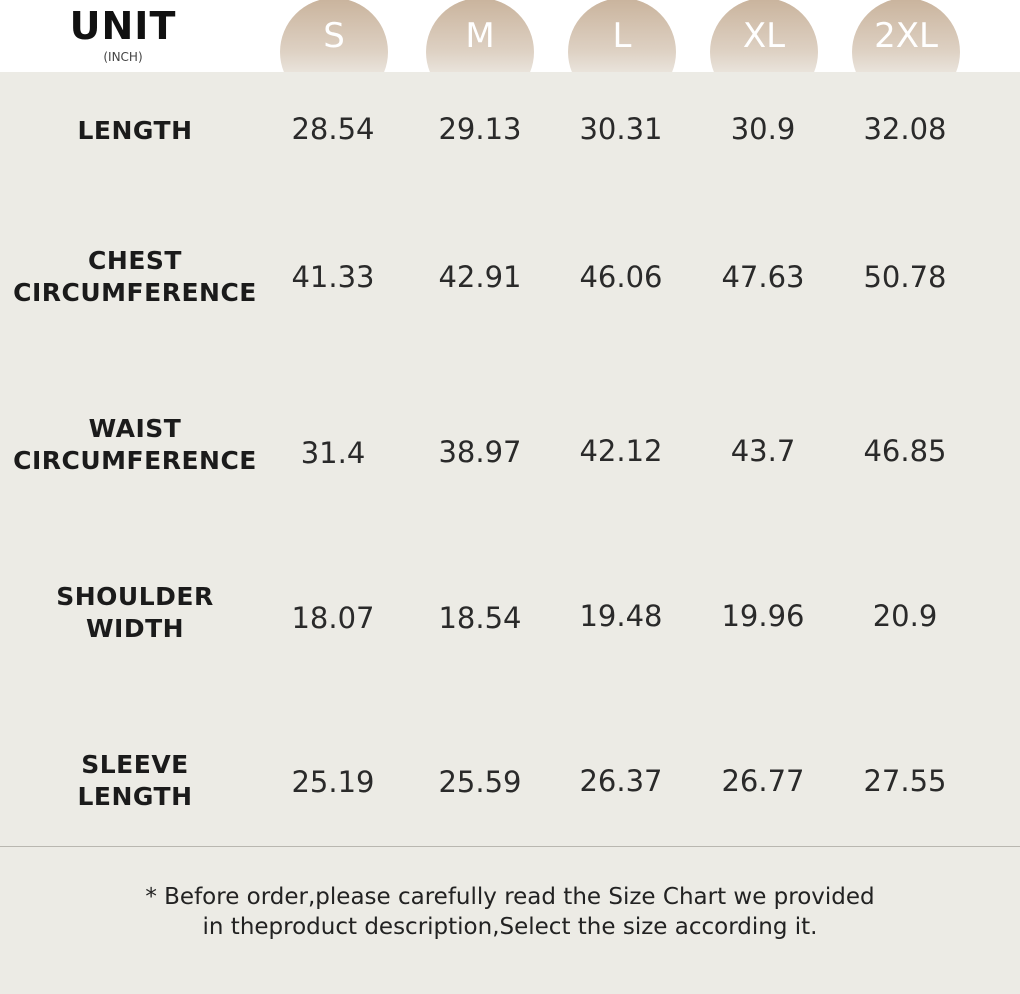  Describe the element at coordinates (333, 277) in the screenshot. I see `table-cell: 41.33` at that location.